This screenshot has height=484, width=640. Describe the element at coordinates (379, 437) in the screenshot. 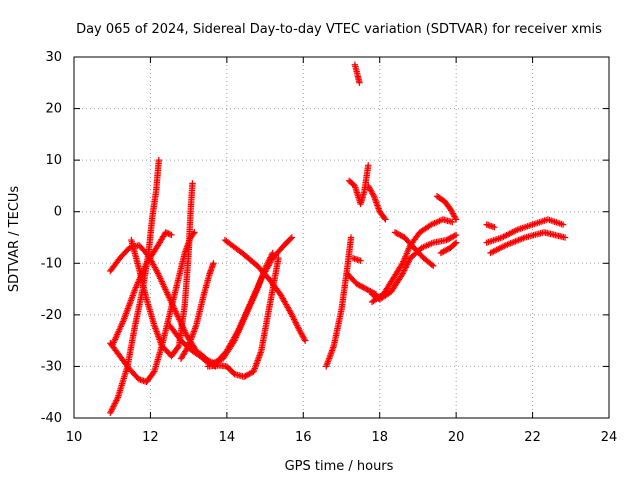

I see `x-tick-label: 18` at that location.